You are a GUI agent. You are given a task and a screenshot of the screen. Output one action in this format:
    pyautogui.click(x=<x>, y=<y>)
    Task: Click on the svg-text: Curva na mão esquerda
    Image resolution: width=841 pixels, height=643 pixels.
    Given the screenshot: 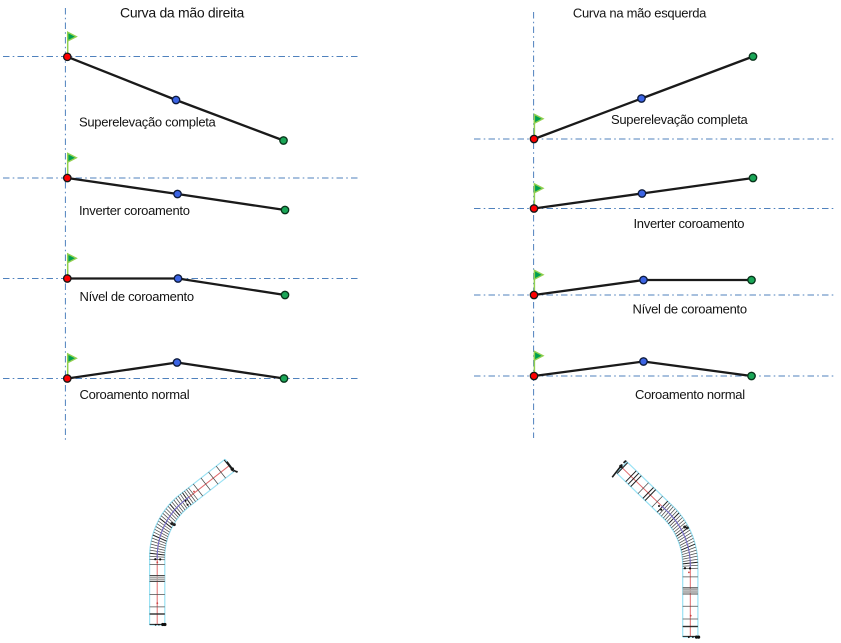 What is the action you would take?
    pyautogui.click(x=640, y=12)
    